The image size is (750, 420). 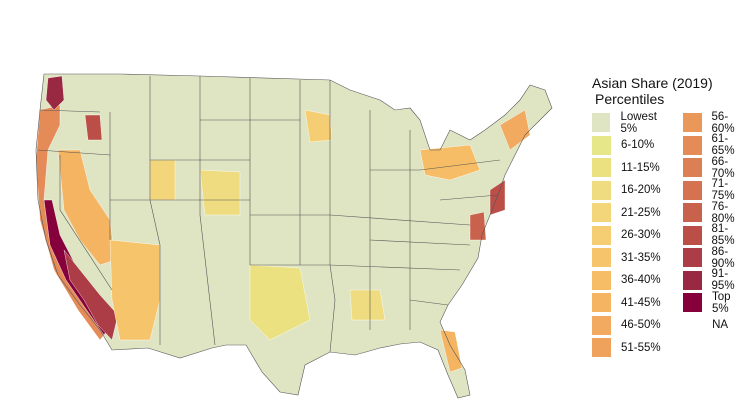 What do you see at coordinates (723, 212) in the screenshot?
I see `legend-label: 76-80%` at bounding box center [723, 212].